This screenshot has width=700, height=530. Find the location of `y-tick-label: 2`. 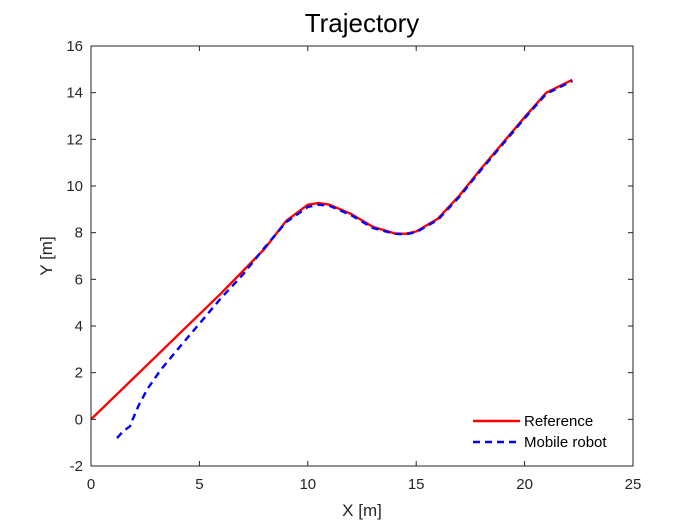

y-tick-label: 2 is located at coordinates (79, 373).